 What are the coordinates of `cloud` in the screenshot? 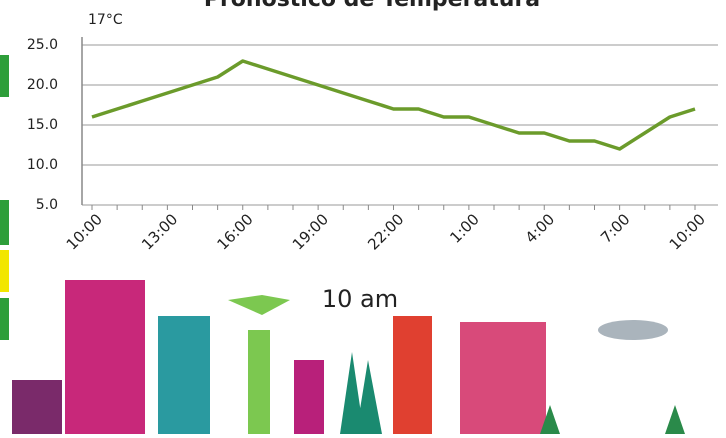 It's located at (633, 330).